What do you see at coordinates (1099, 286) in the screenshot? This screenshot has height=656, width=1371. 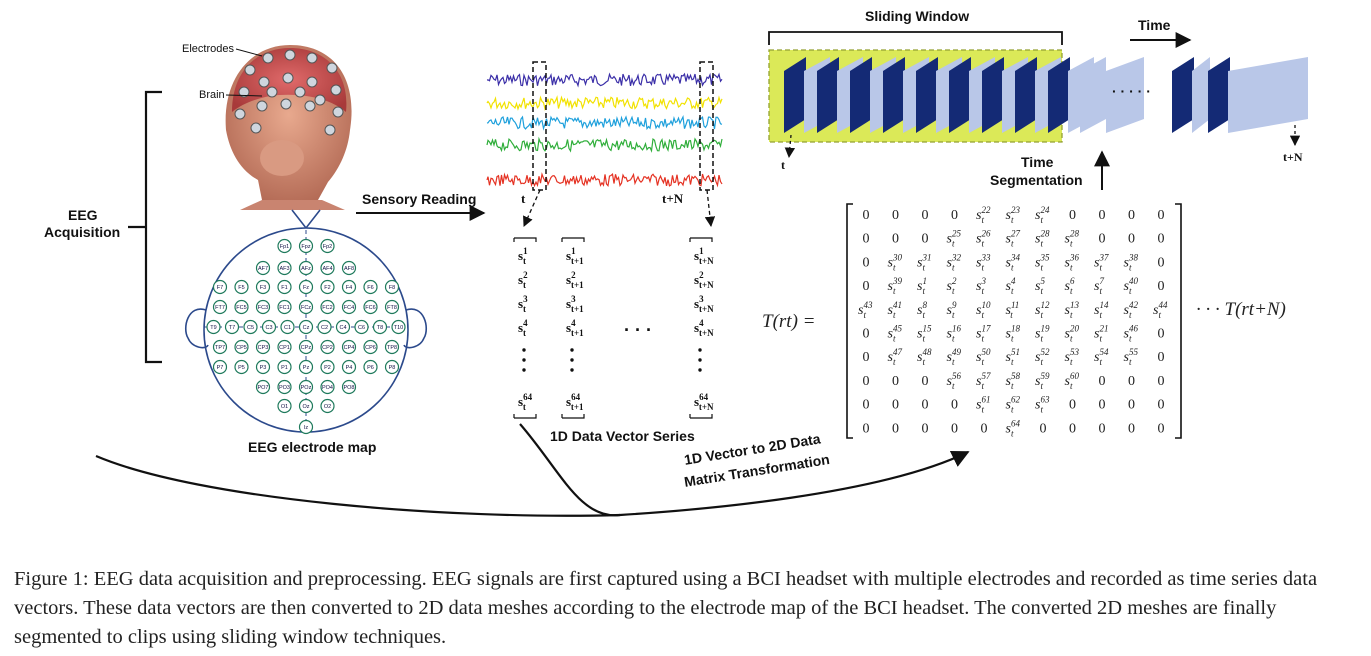 I see `matrix-cell: s7 t` at bounding box center [1099, 286].